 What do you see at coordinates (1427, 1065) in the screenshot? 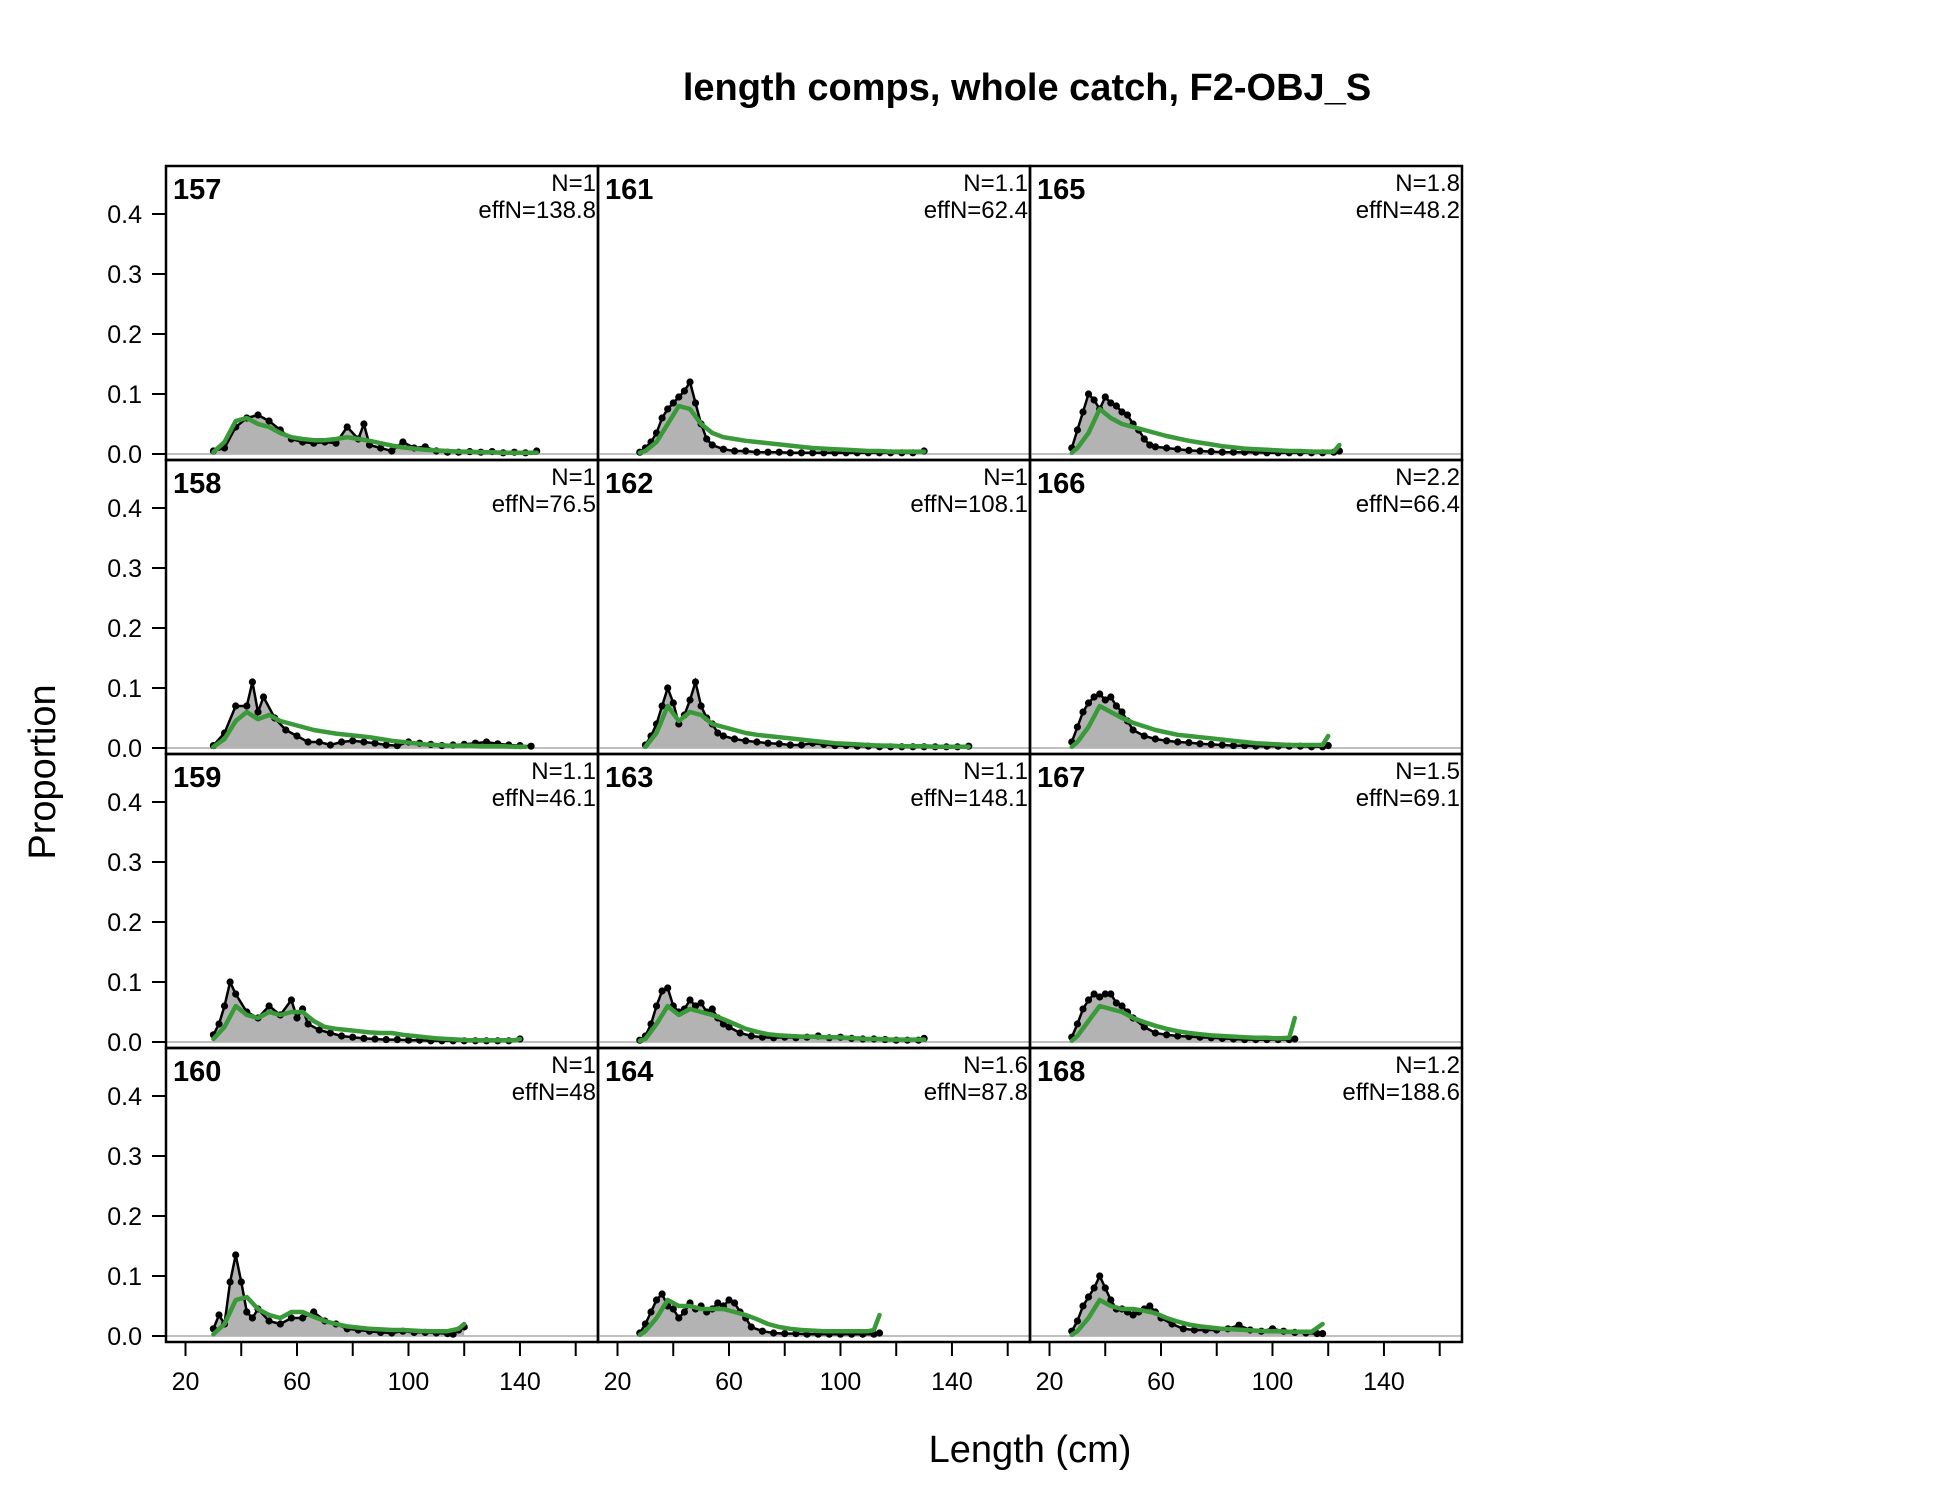
I see `sample-size-label: N=1.2` at bounding box center [1427, 1065].